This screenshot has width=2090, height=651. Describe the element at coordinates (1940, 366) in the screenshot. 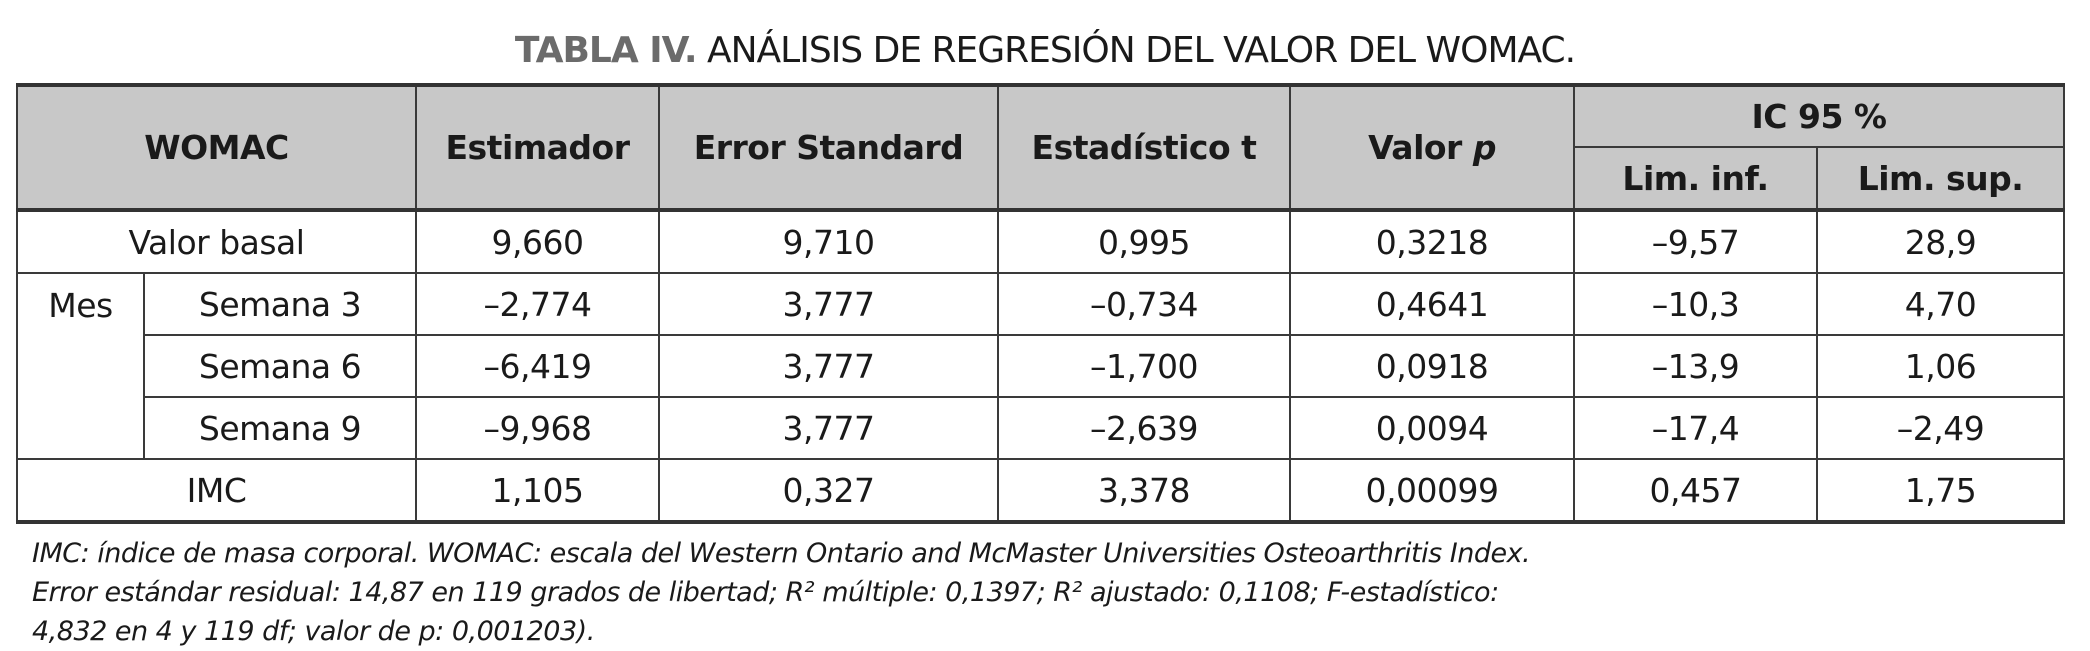

I see `cell: 1,06` at that location.